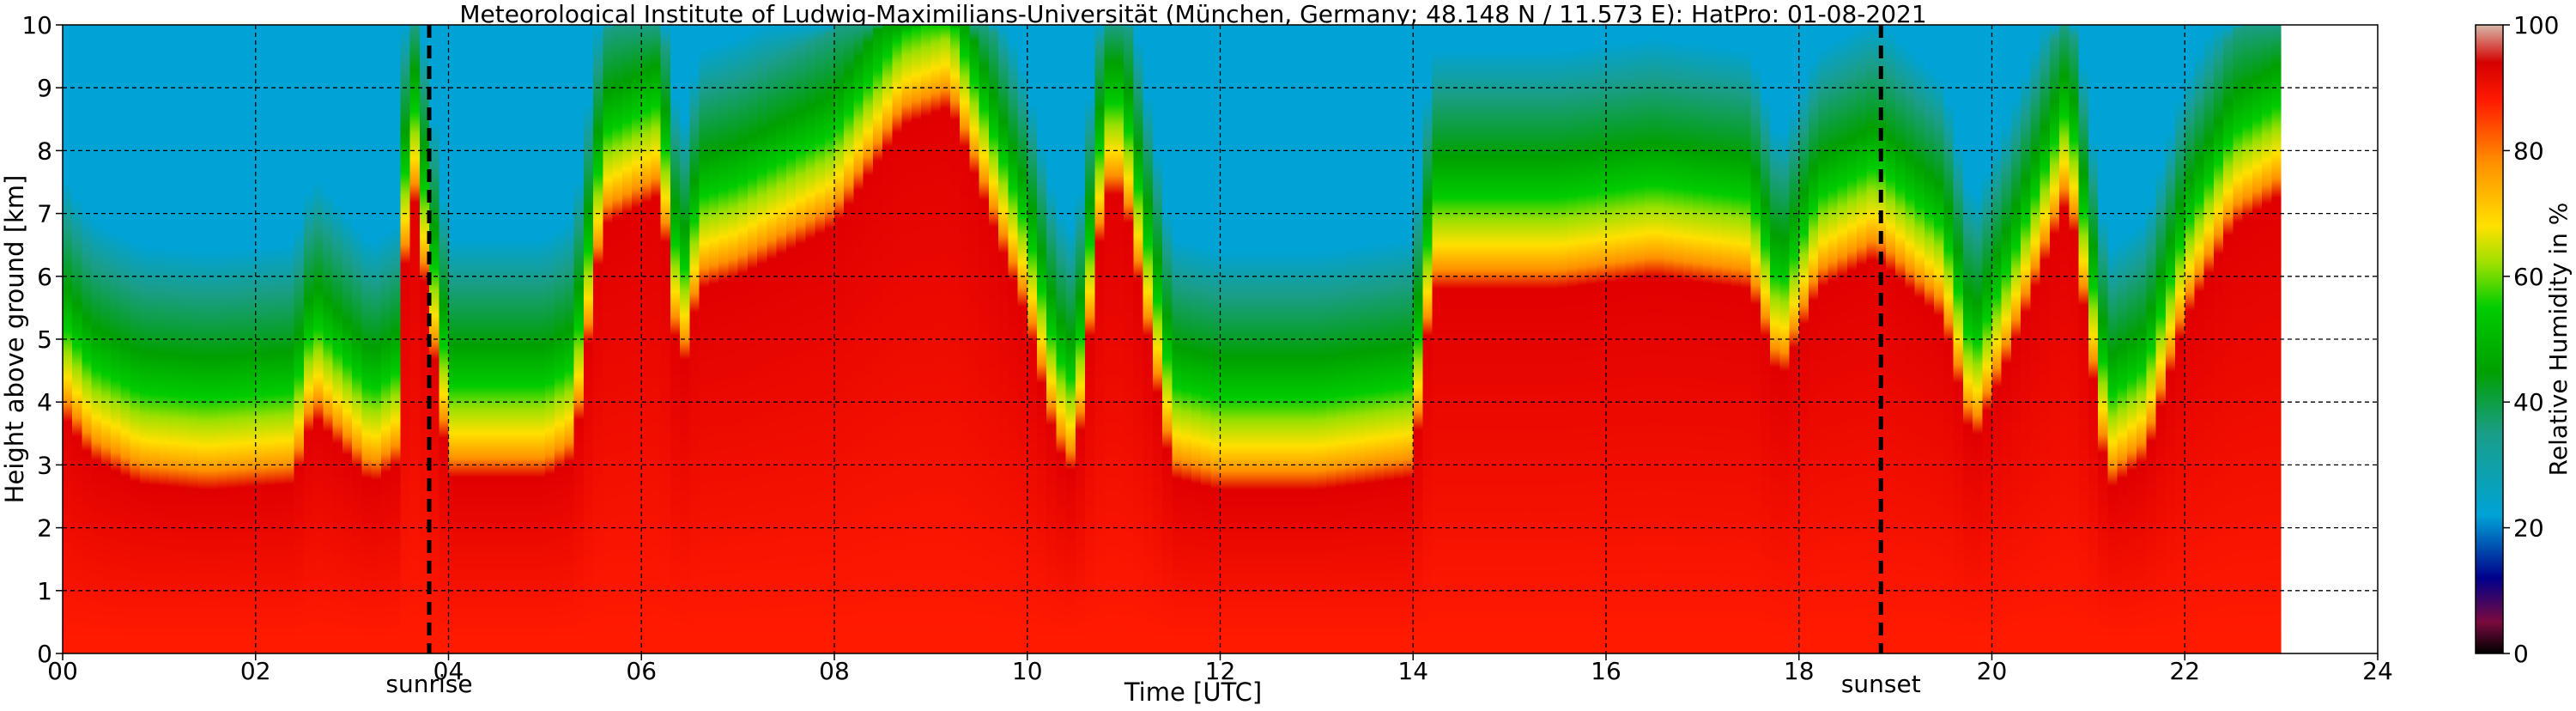 Image resolution: width=2576 pixels, height=711 pixels. I want to click on x-tick-label: 22, so click(2184, 671).